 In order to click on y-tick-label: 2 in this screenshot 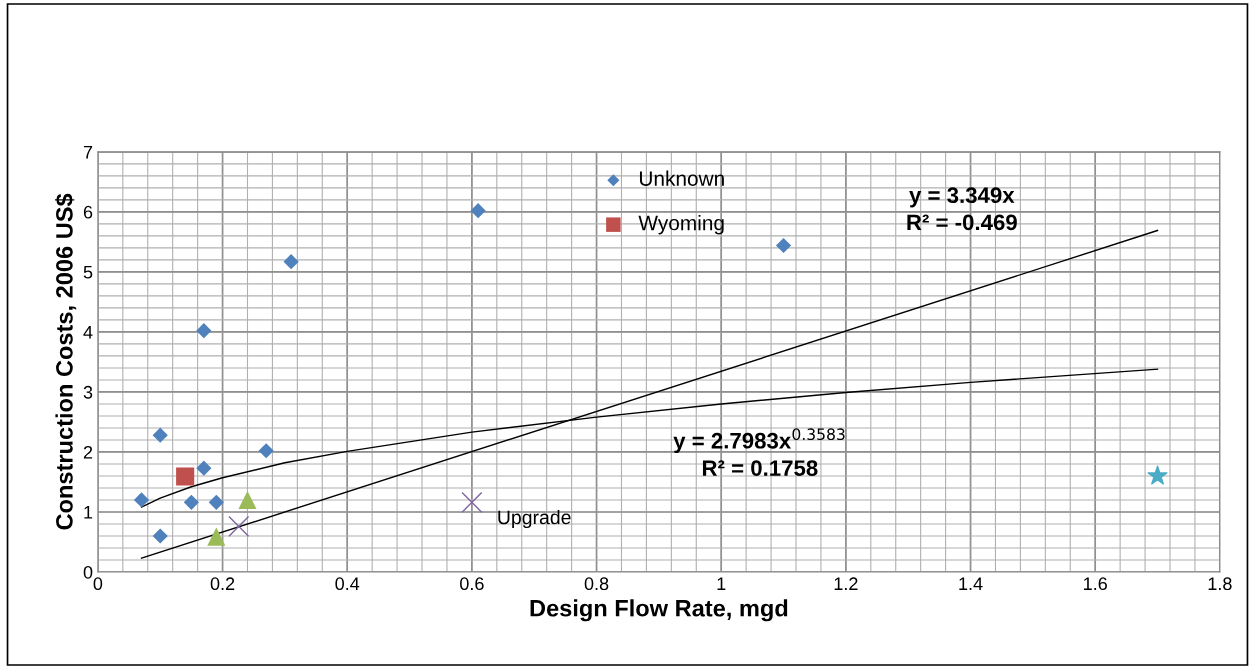, I will do `click(88, 452)`.